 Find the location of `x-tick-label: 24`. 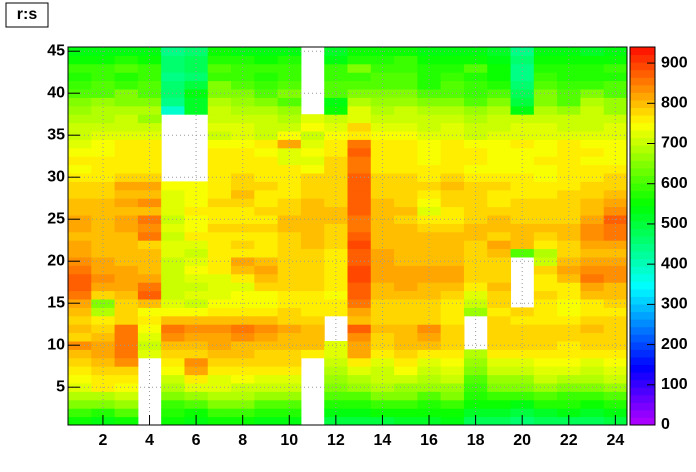

x-tick-label: 24 is located at coordinates (615, 440).